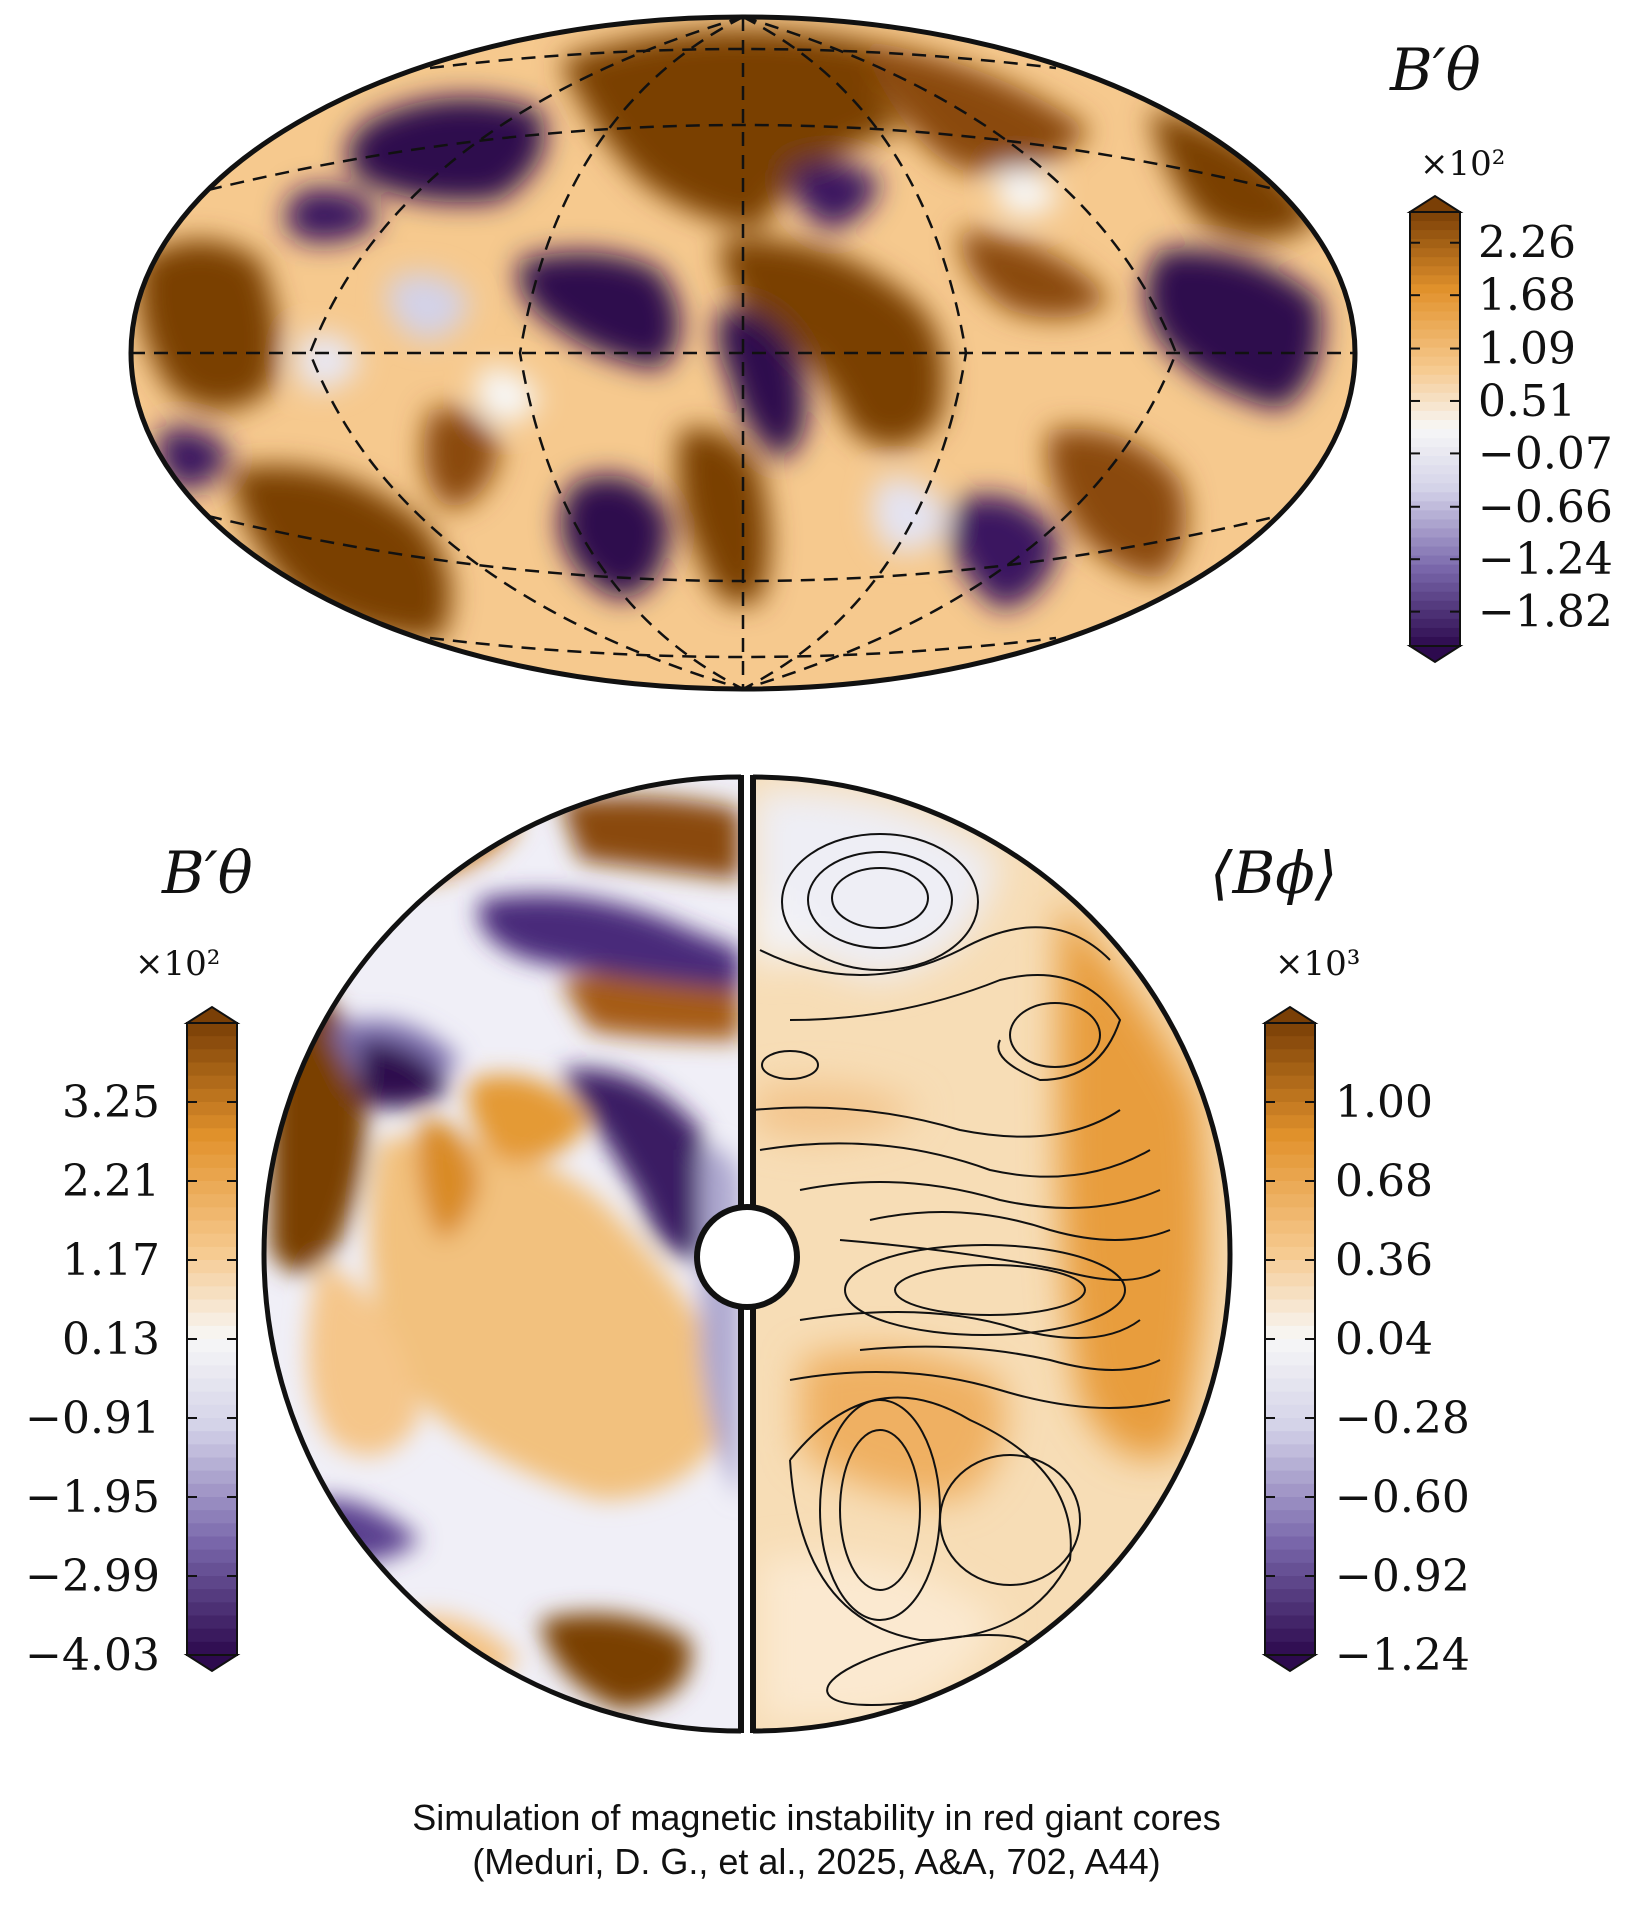 This screenshot has width=1633, height=1908. I want to click on cb3-tick-label: 0.68, so click(1384, 1181).